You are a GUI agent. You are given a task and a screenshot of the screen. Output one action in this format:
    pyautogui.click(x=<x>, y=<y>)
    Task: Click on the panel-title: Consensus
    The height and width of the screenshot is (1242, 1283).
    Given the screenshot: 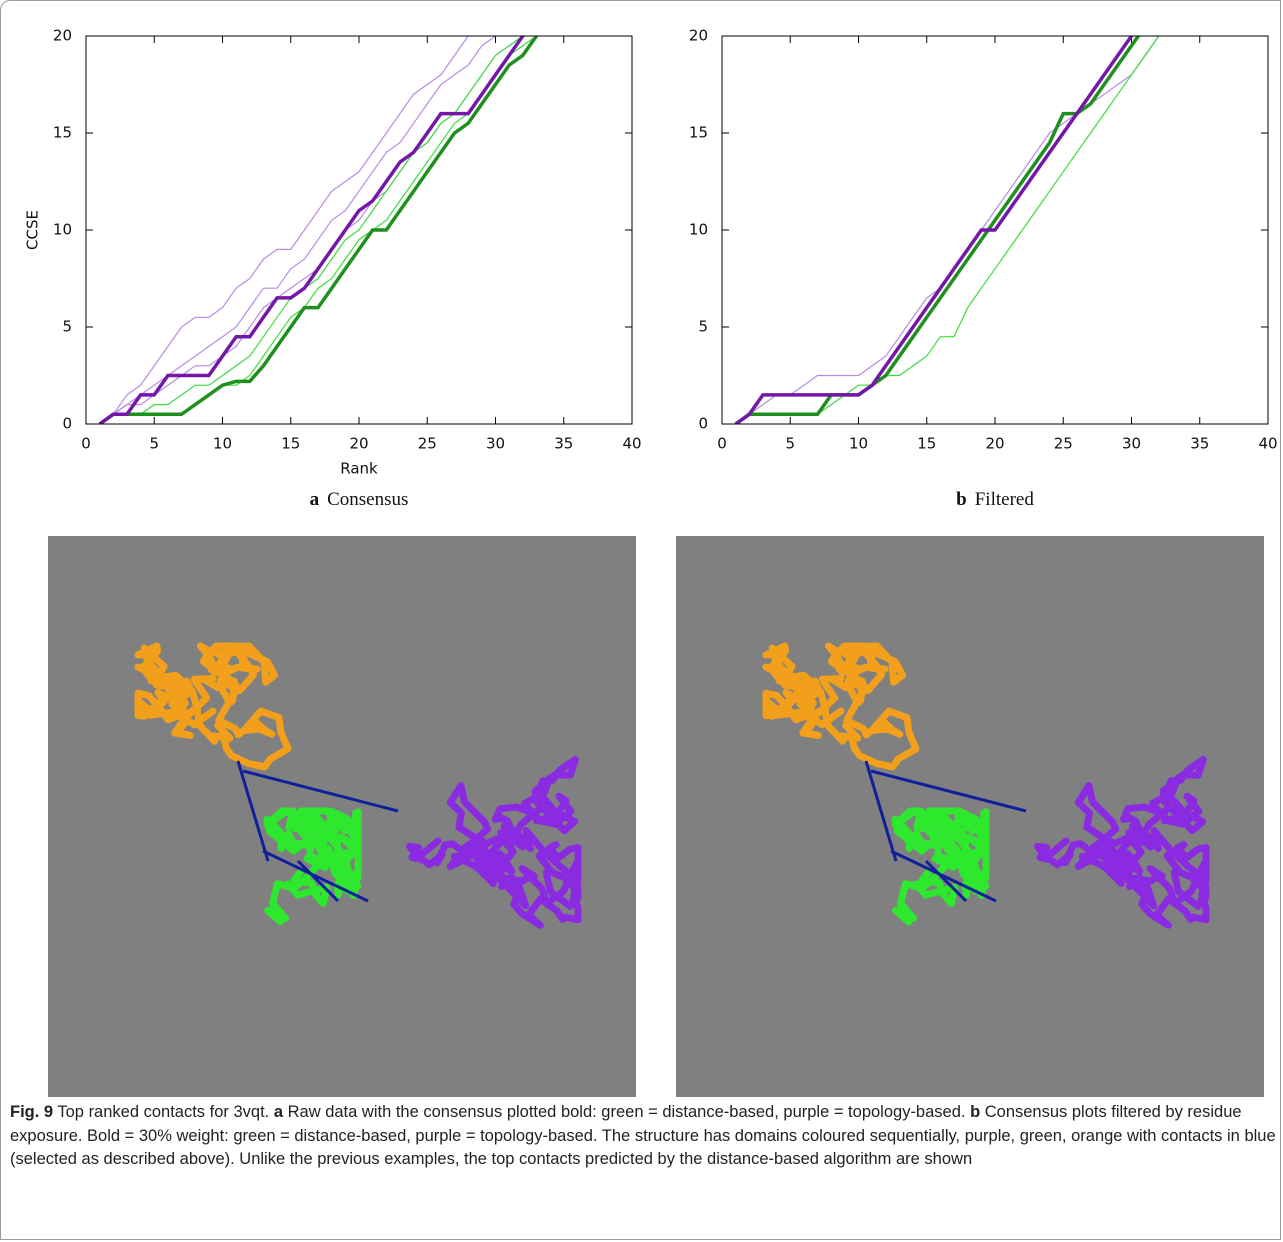 What is the action you would take?
    pyautogui.click(x=367, y=499)
    